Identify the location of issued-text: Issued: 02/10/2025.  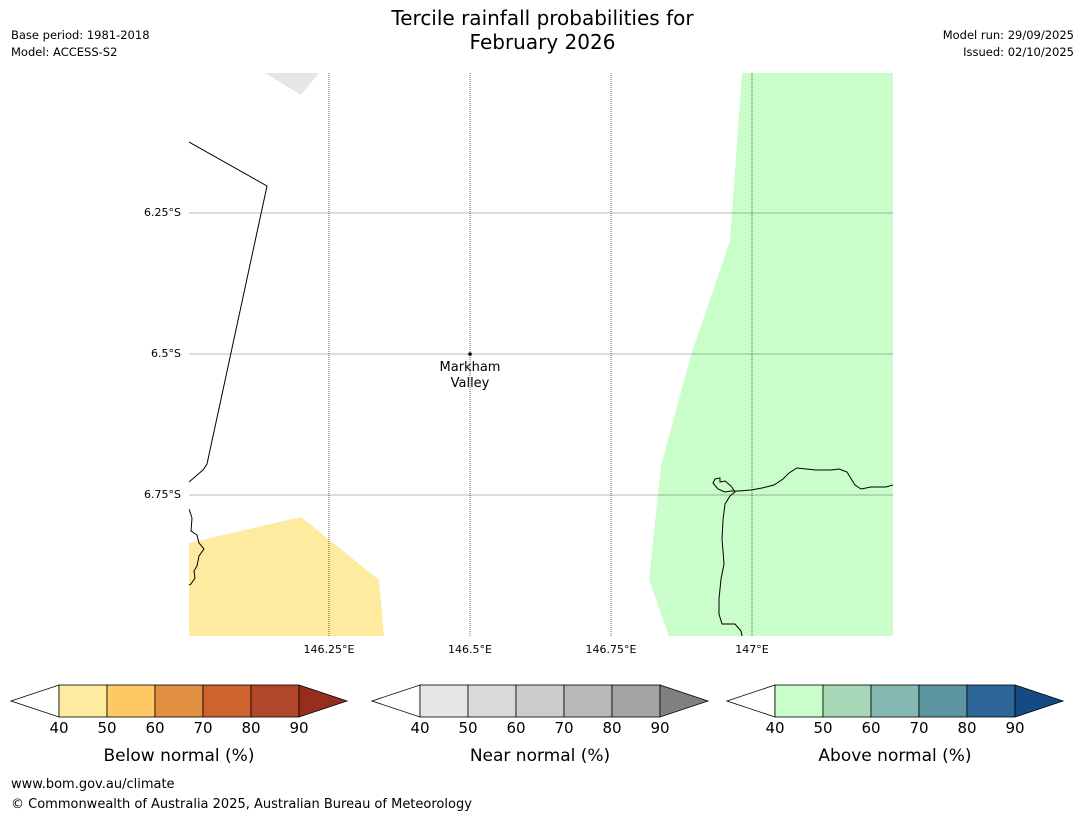
(1018, 52).